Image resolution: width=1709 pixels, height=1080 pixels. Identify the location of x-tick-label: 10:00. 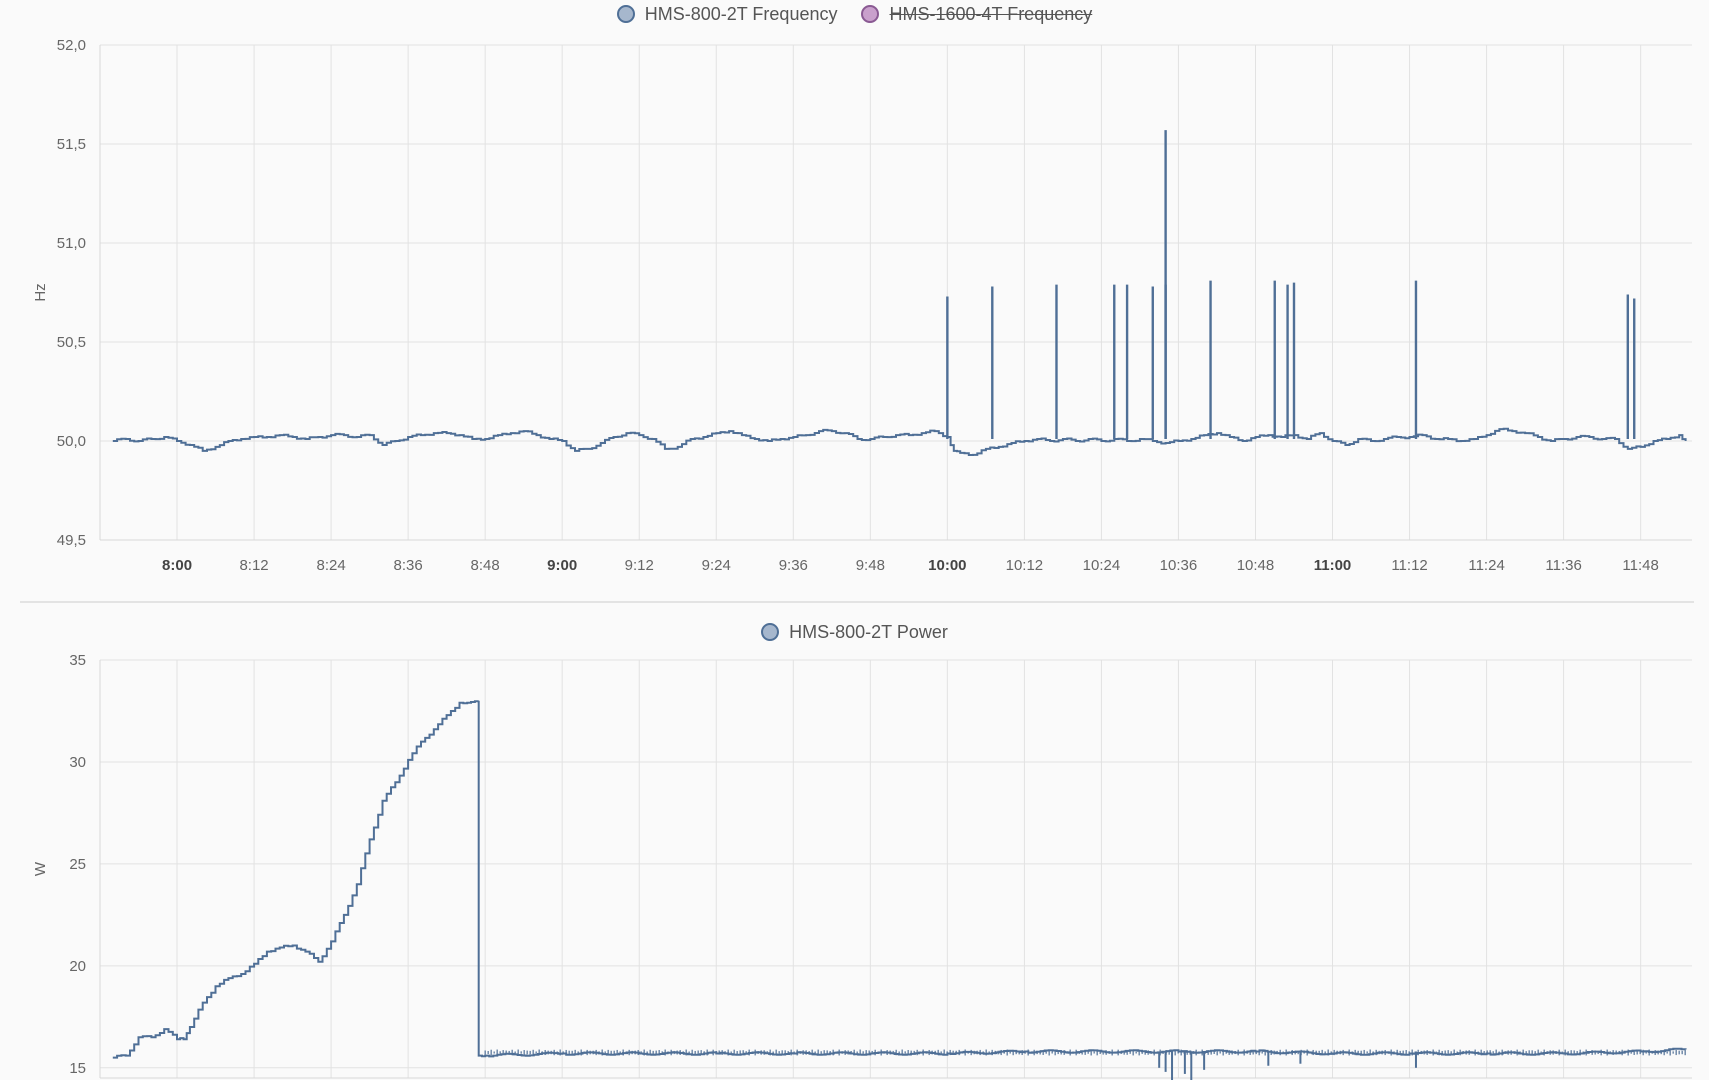
(947, 565).